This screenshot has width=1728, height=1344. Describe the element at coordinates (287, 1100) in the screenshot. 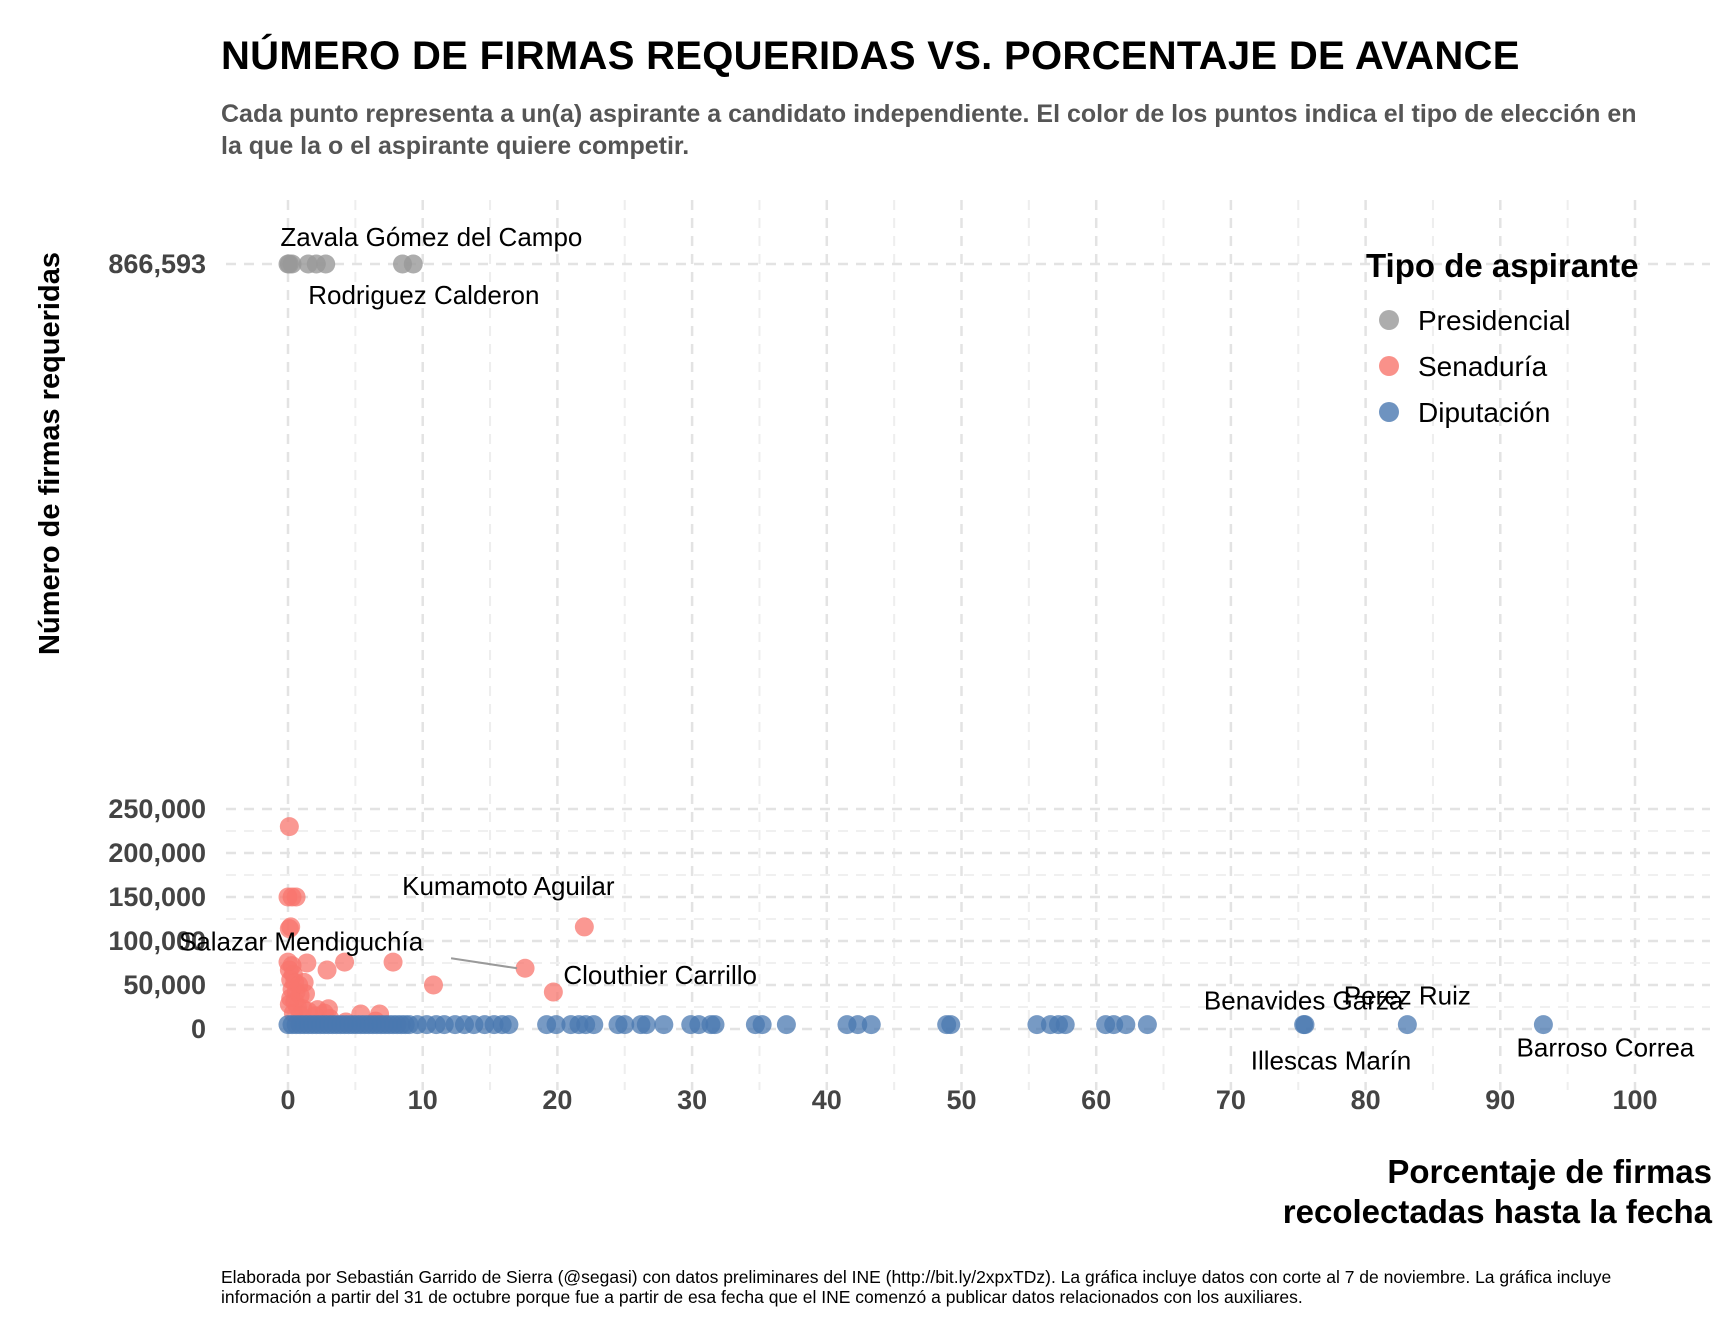

I see `x-tick-label: 0` at that location.